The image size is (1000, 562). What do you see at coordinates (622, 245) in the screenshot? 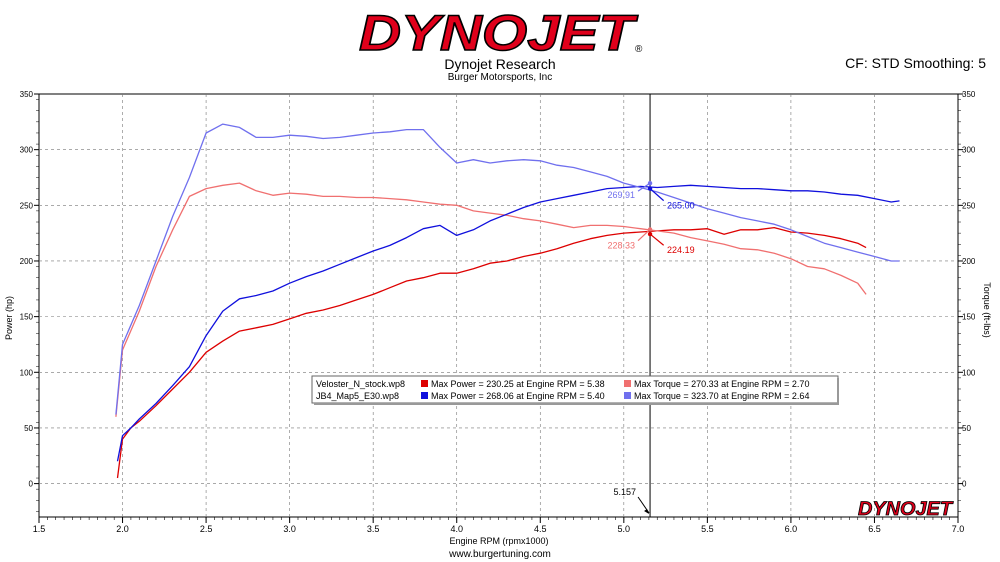
I see `cursor-value-2: 228.33` at bounding box center [622, 245].